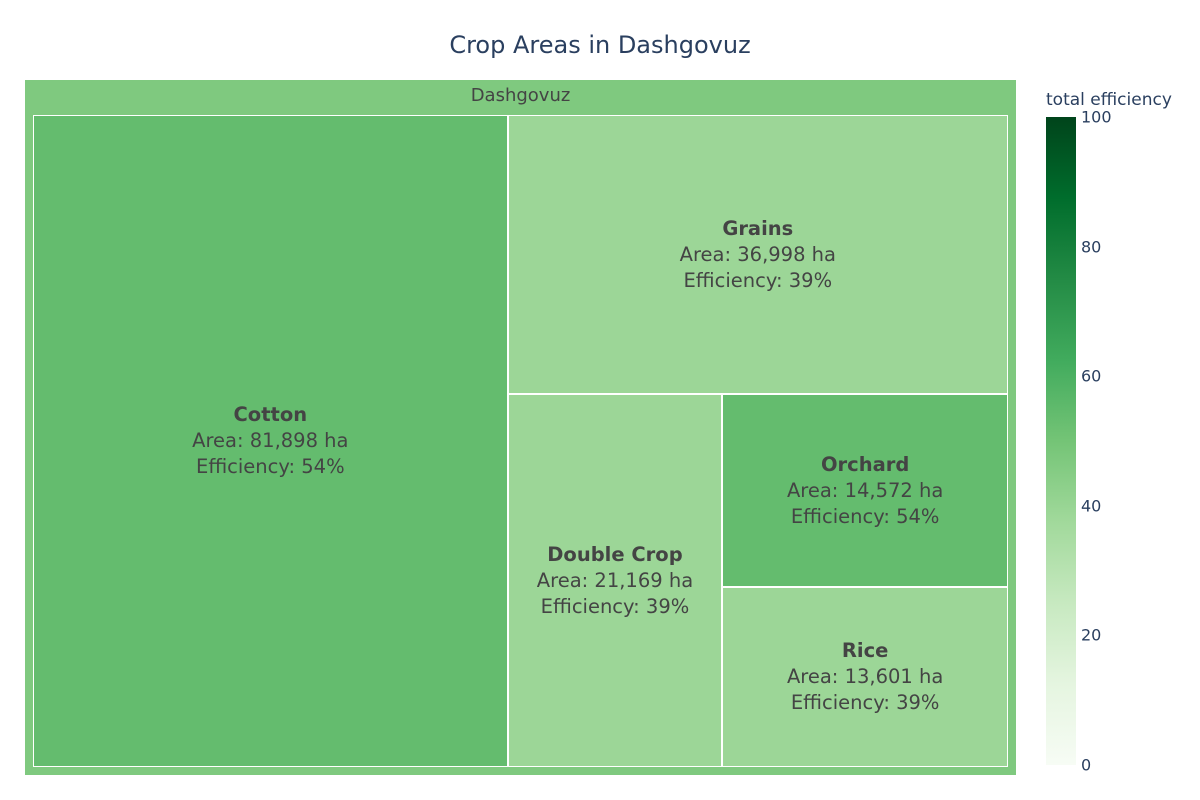 The height and width of the screenshot is (800, 1200). Describe the element at coordinates (520, 95) in the screenshot. I see `root-label: Dashgovuz` at that location.